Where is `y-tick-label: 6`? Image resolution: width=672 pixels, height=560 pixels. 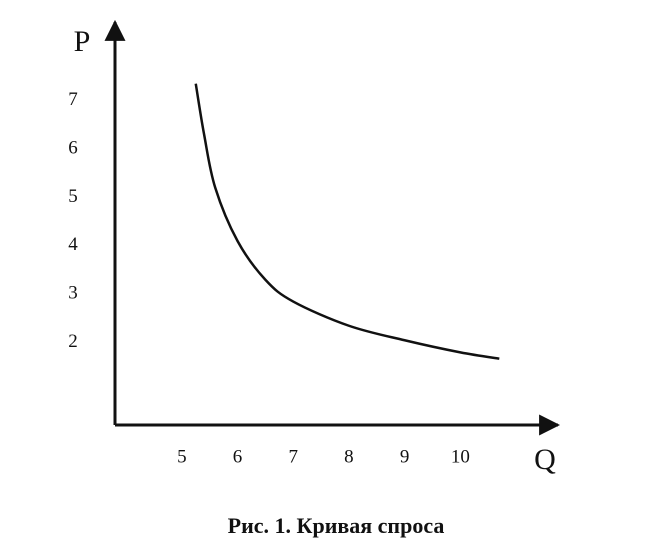
y-tick-label: 6 is located at coordinates (73, 147).